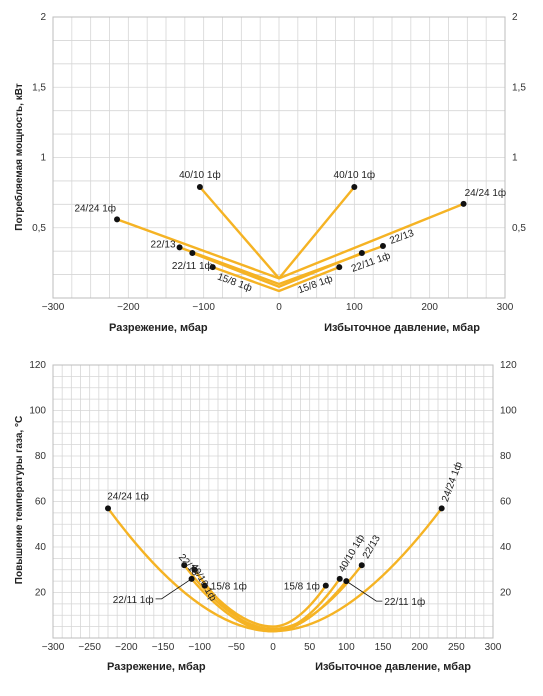  What do you see at coordinates (515, 17) in the screenshot?
I see `y-tick-label-right: 2` at bounding box center [515, 17].